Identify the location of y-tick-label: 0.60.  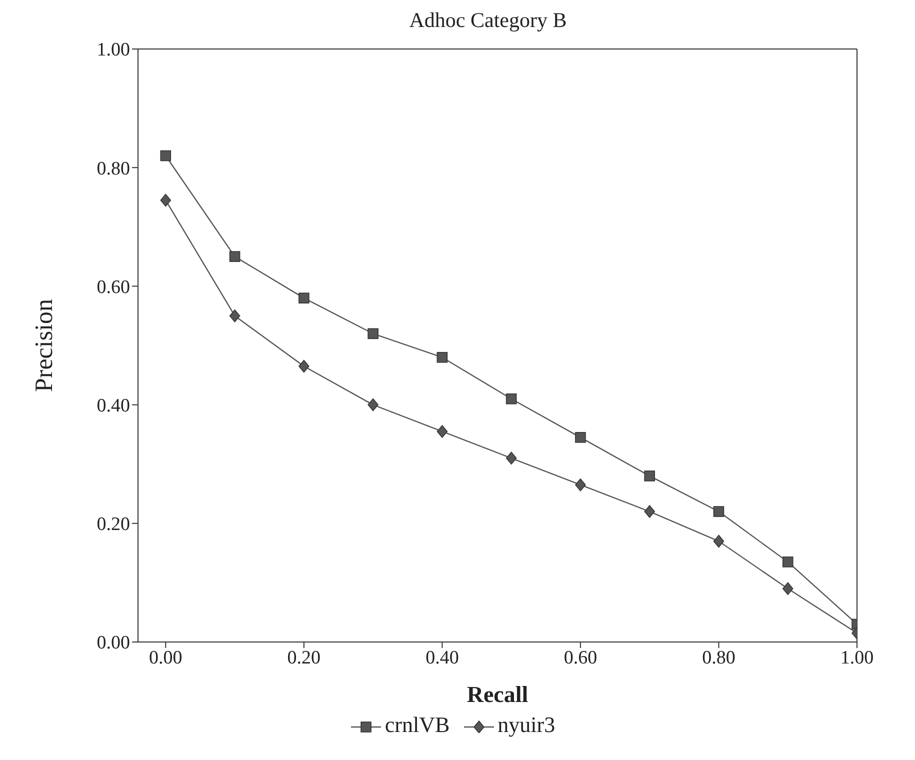
(113, 287).